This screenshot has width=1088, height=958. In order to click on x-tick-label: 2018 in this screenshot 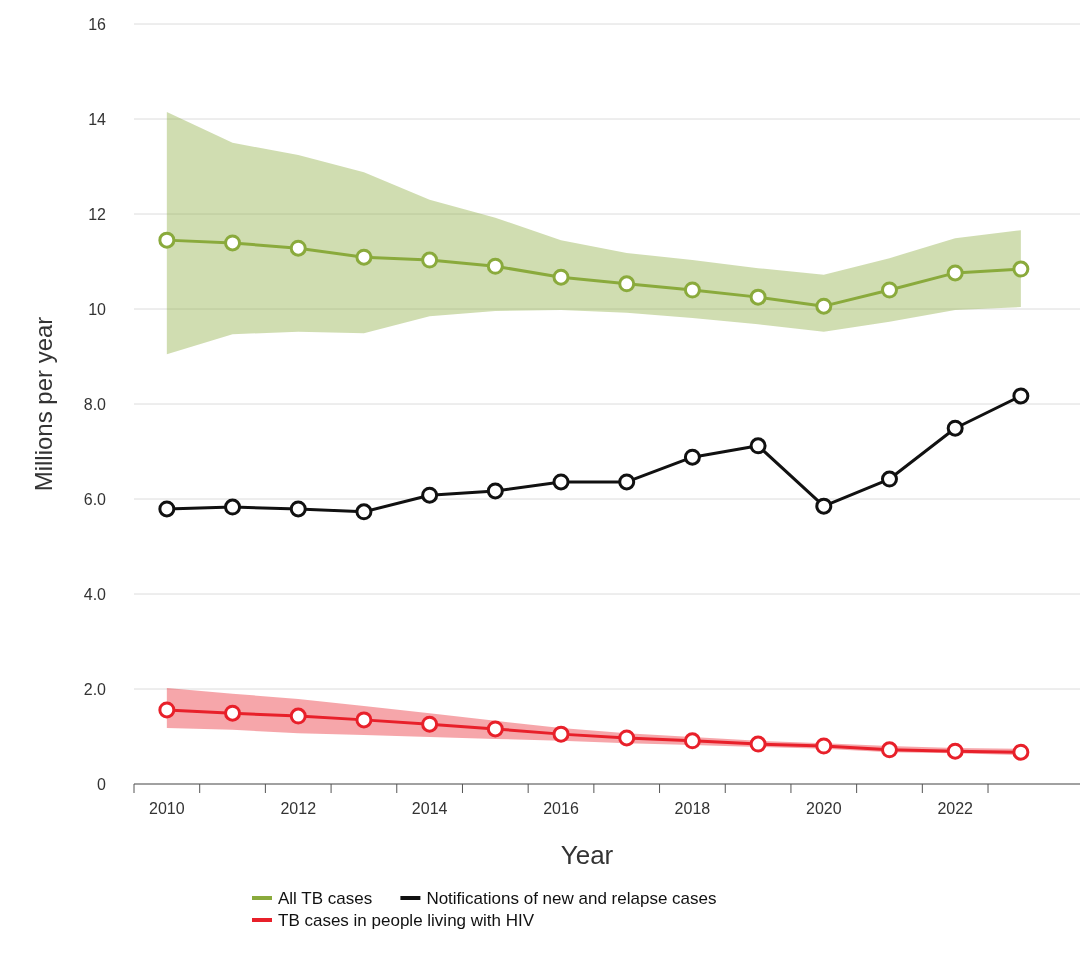, I will do `click(692, 808)`.